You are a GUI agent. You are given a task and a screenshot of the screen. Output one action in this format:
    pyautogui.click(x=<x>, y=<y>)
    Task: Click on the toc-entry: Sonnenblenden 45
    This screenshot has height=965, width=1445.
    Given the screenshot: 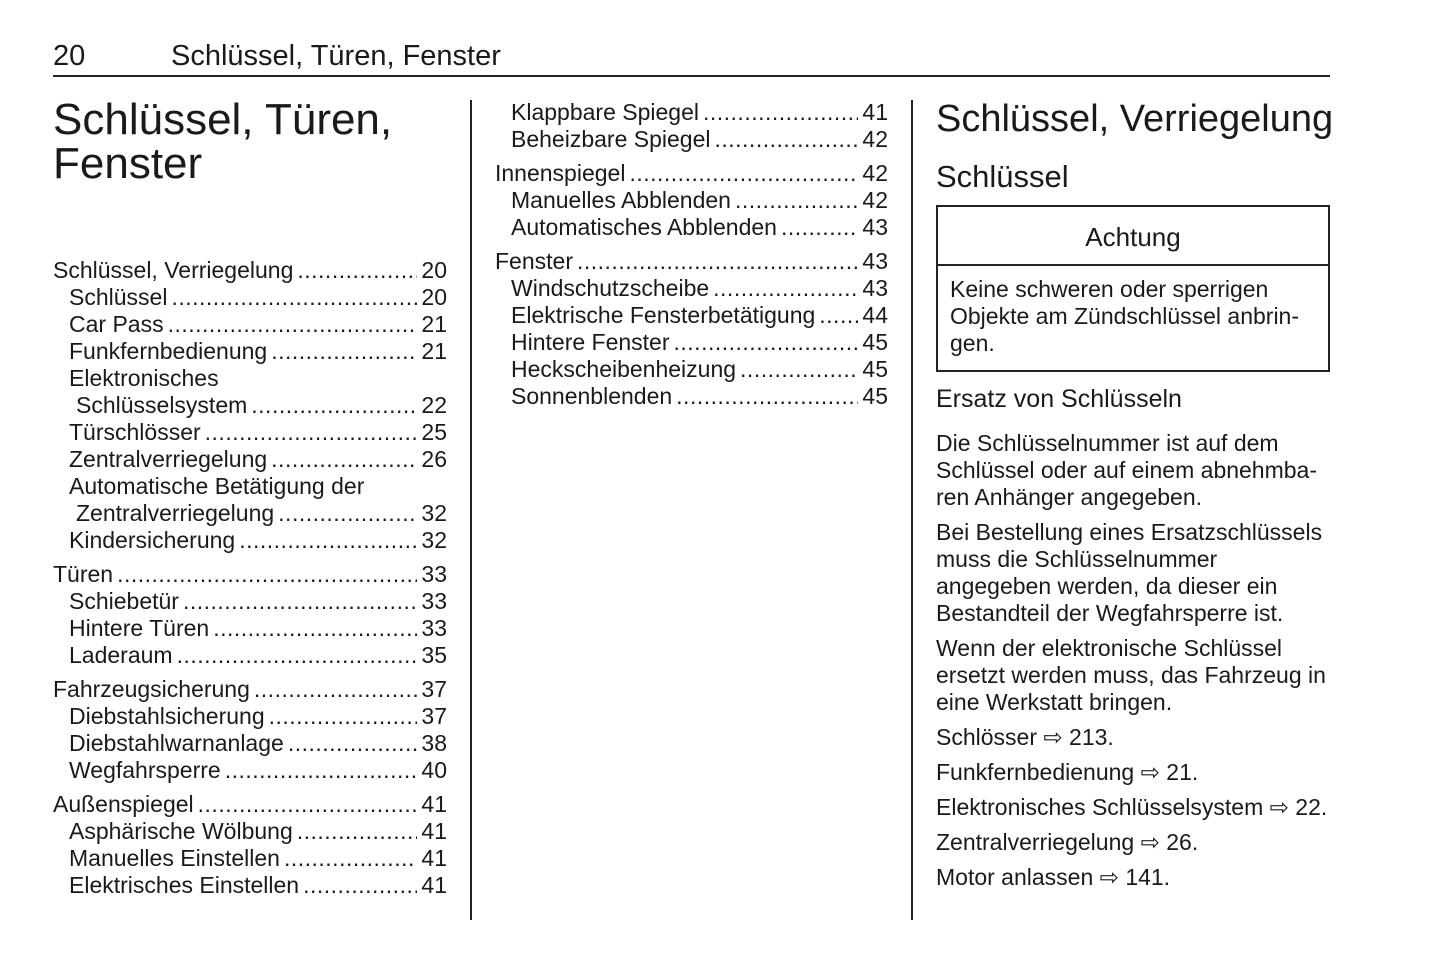 What is the action you would take?
    pyautogui.click(x=691, y=396)
    